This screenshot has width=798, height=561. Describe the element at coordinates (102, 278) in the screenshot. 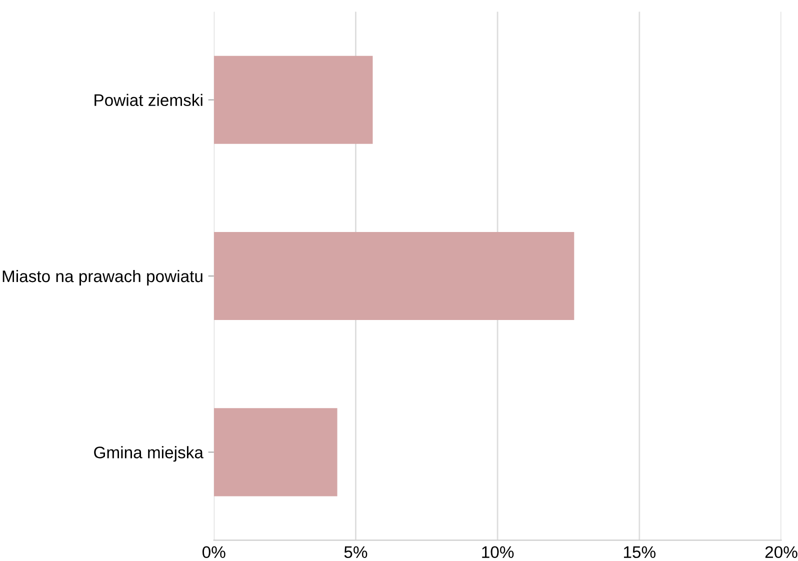

I see `y-tick-label: Miasto na prawach powiatu` at that location.